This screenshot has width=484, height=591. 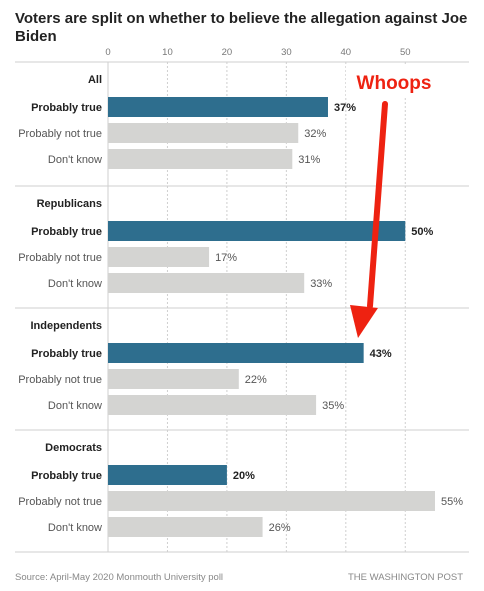 What do you see at coordinates (226, 258) in the screenshot?
I see `value-label: 17%` at bounding box center [226, 258].